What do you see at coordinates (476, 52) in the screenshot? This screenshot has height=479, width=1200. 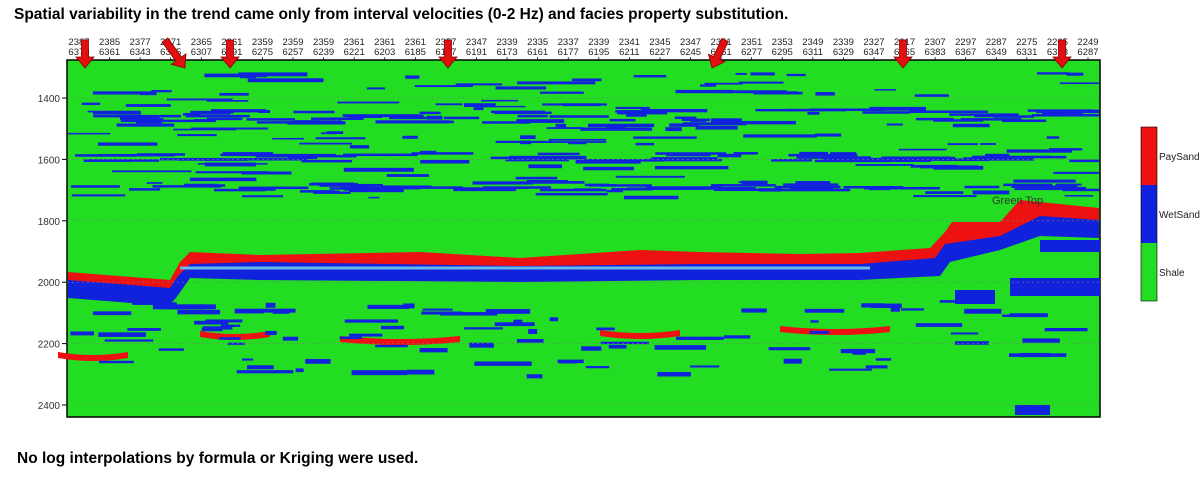 I see `trace-label-bottom: 6191` at bounding box center [476, 52].